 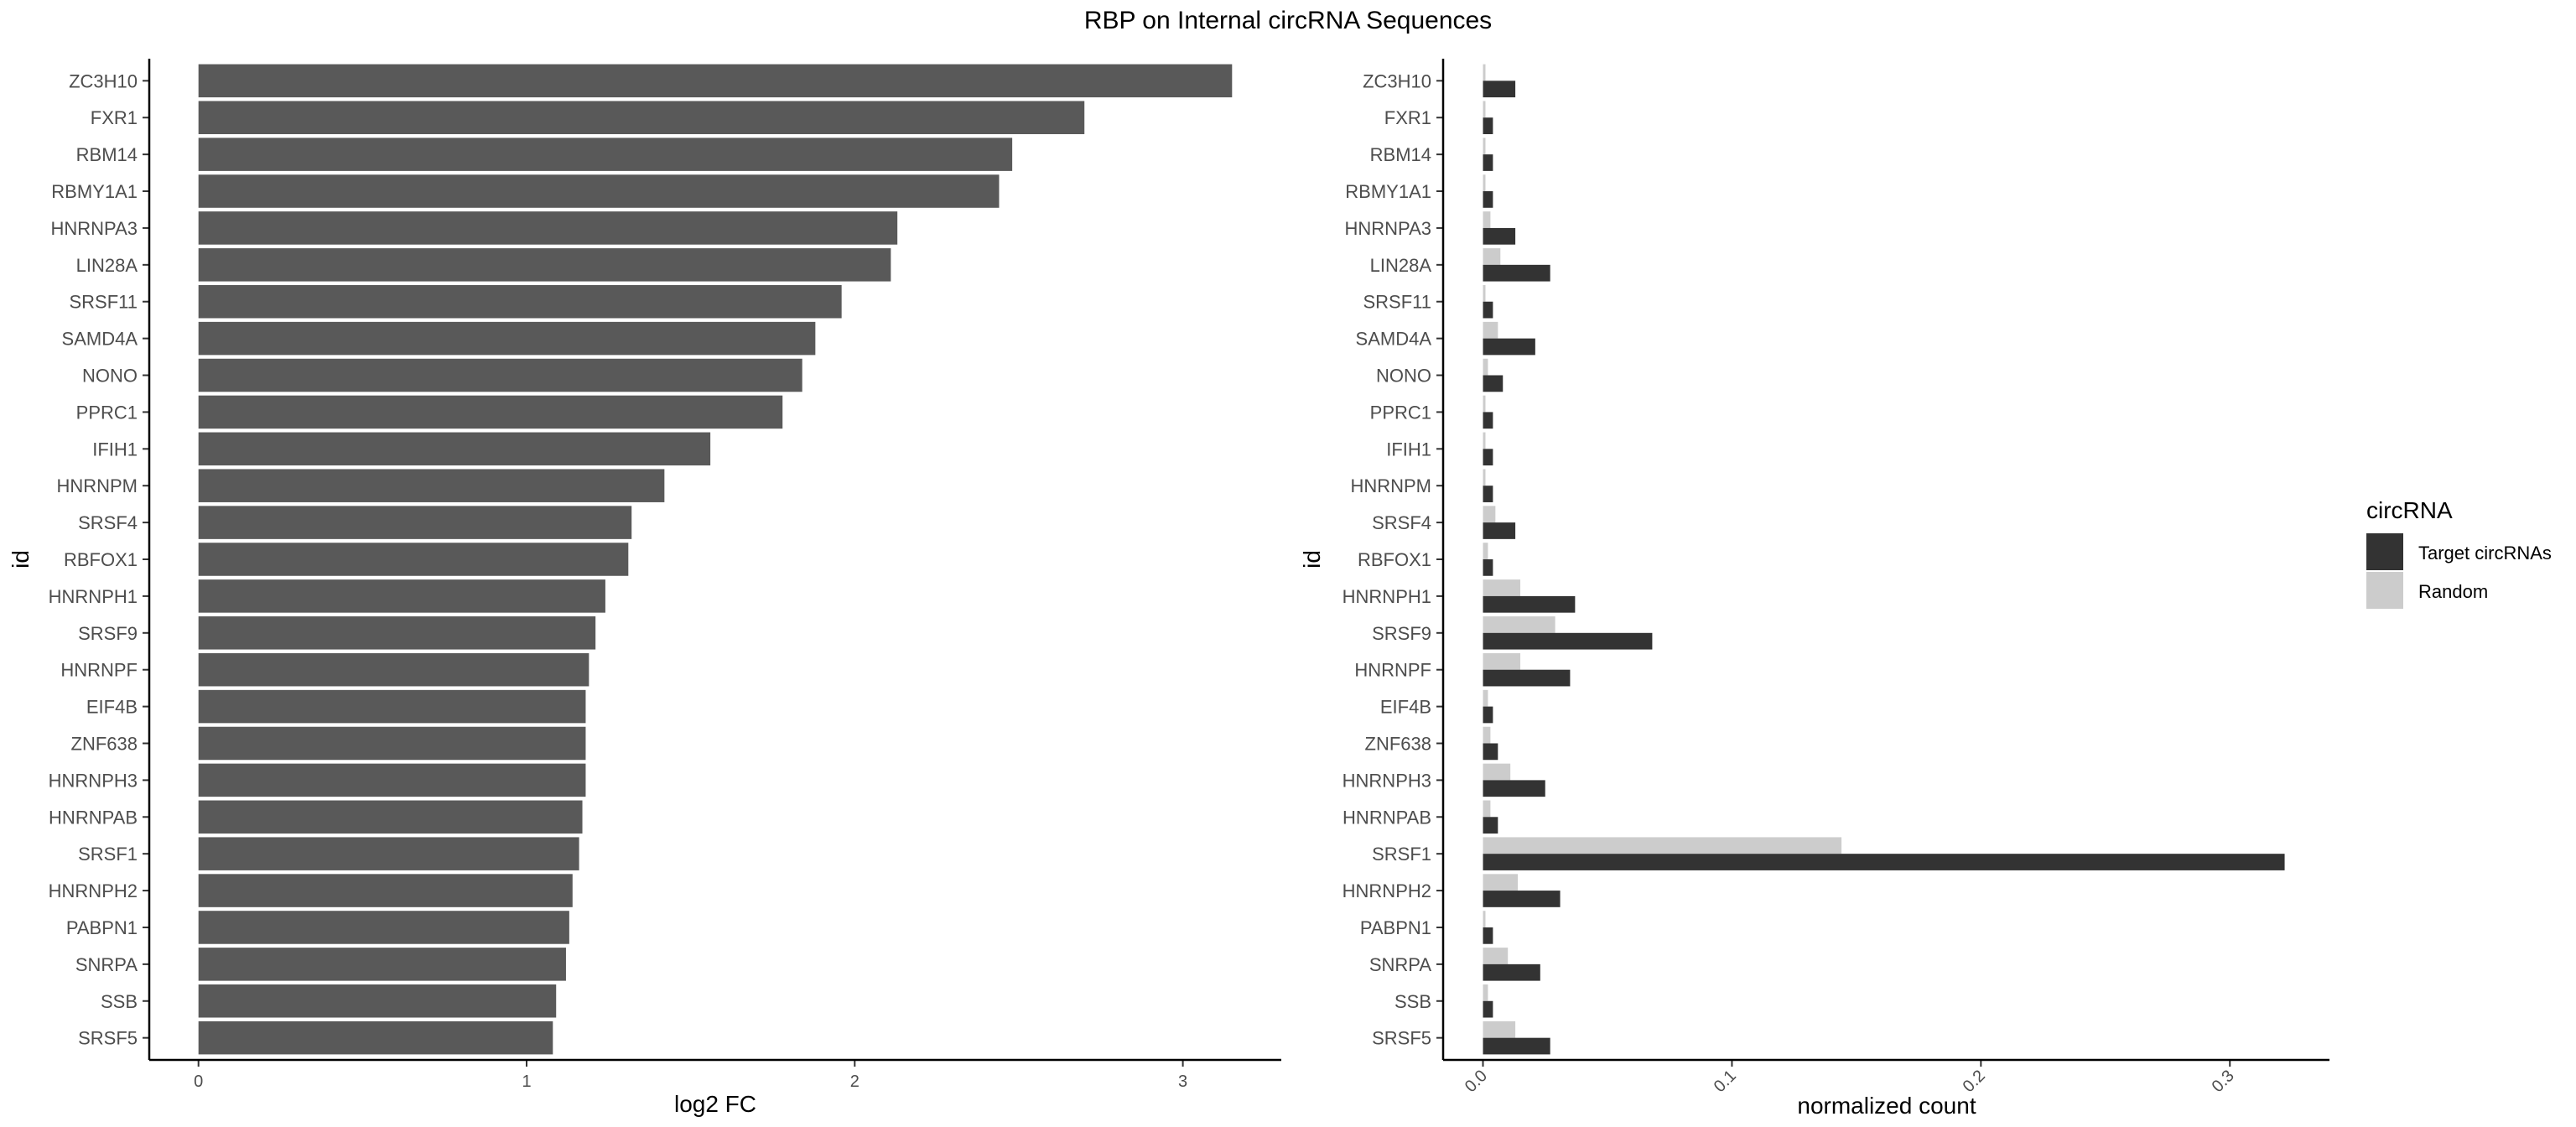 What do you see at coordinates (103, 80) in the screenshot?
I see `left-category-label: ZC3H10` at bounding box center [103, 80].